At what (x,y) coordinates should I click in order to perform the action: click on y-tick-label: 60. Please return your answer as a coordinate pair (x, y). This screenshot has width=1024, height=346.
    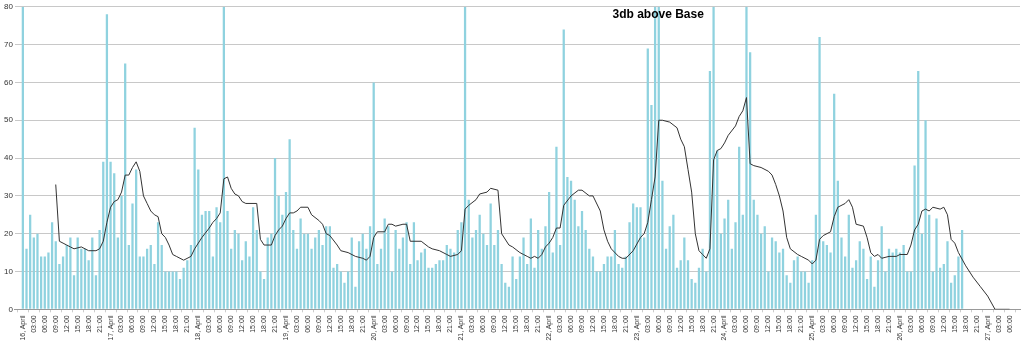
    Looking at the image, I should click on (8, 82).